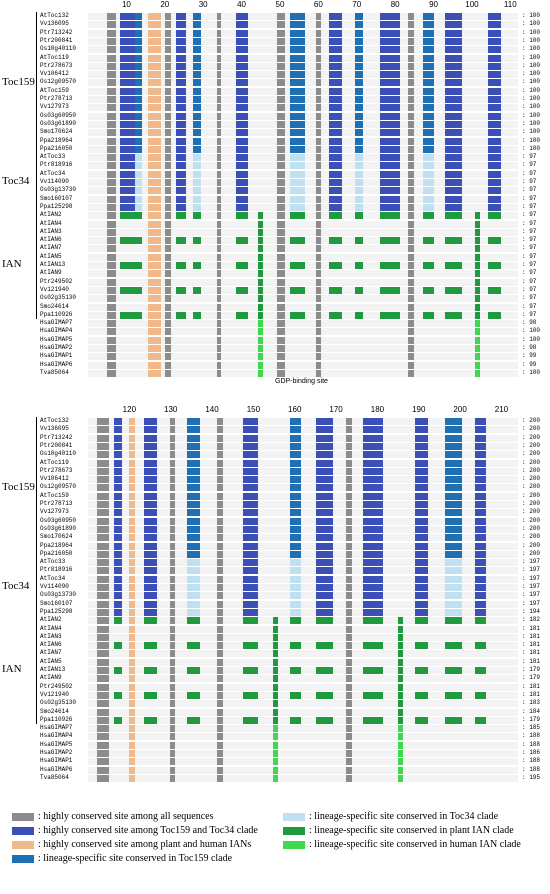 The height and width of the screenshot is (894, 550). I want to click on sequence-name: Ptr818916, so click(56, 570).